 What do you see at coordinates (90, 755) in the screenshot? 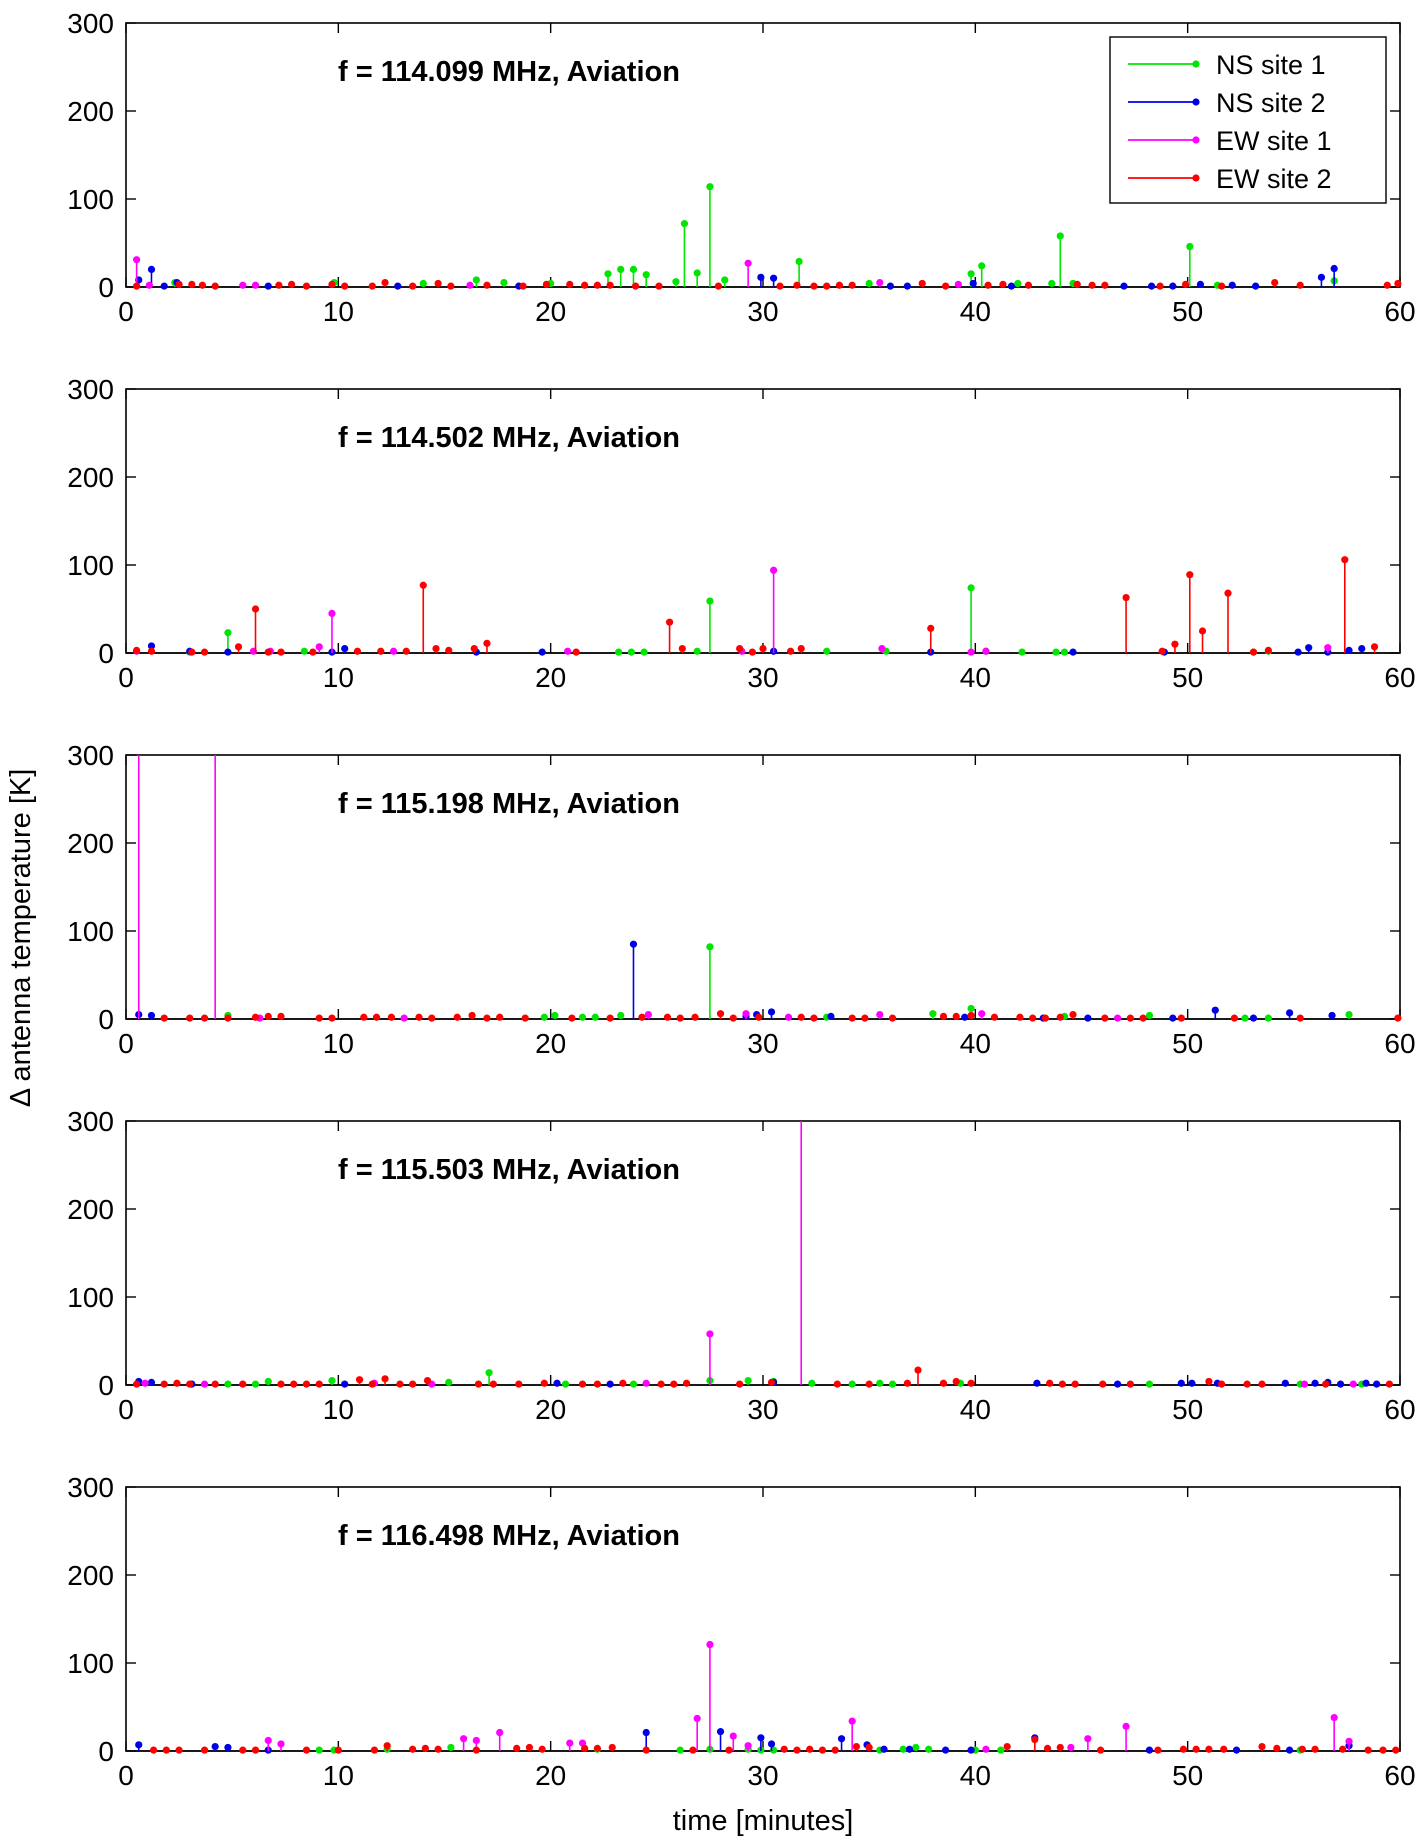
I see `y-tick-label: 300` at bounding box center [90, 755].